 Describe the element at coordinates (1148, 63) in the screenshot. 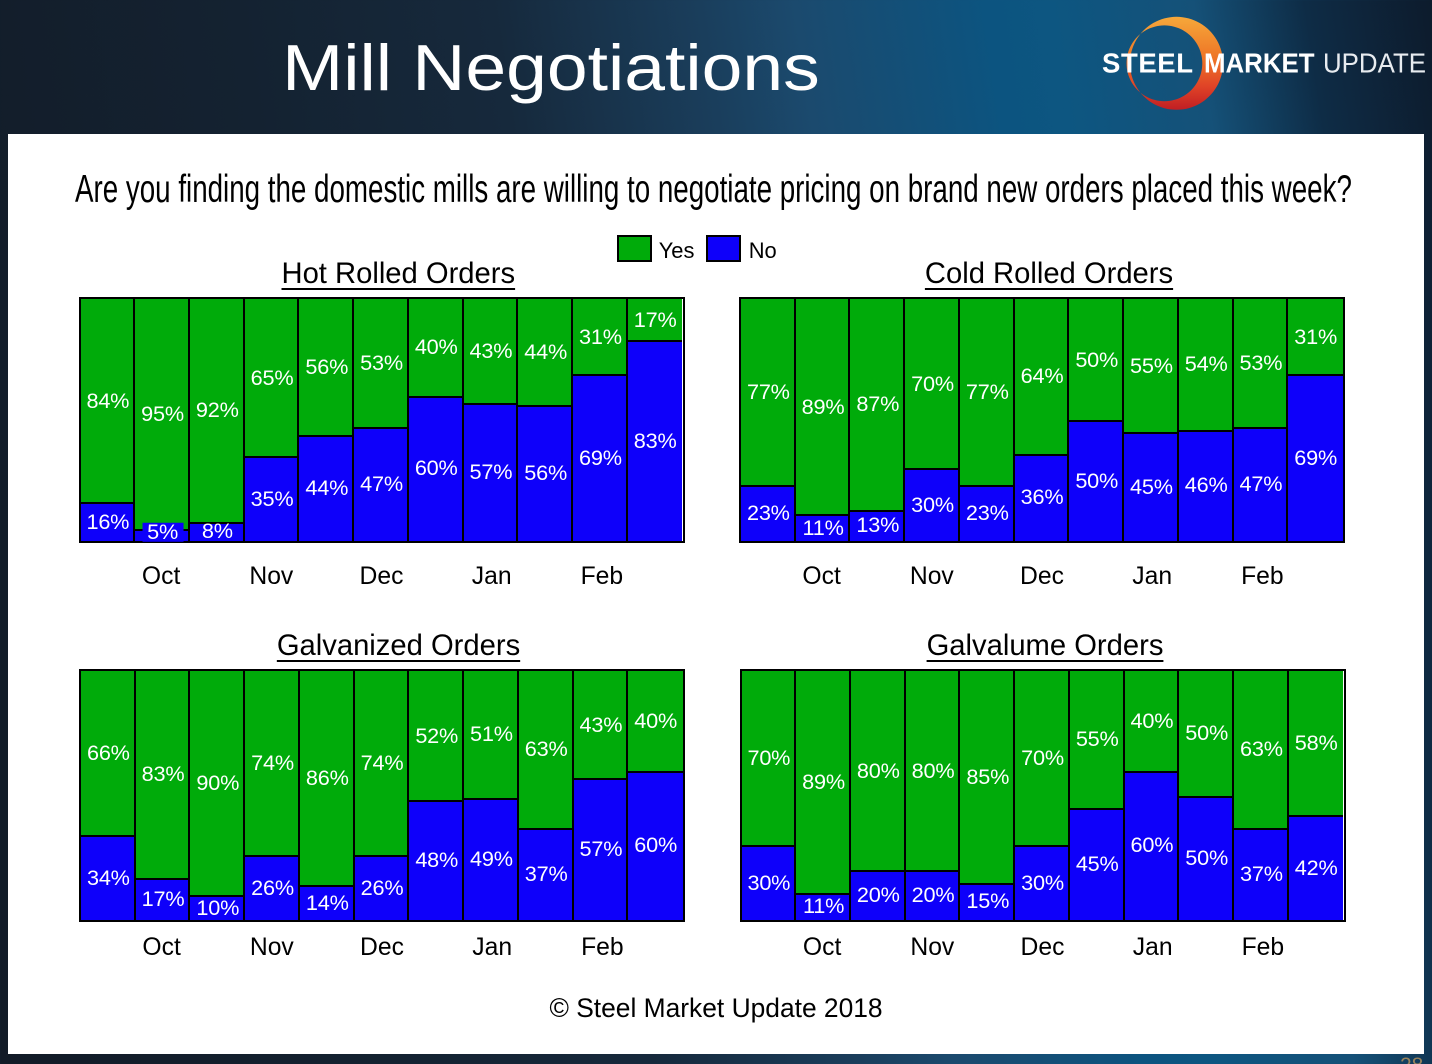

I see `svg-text: STEEL` at that location.